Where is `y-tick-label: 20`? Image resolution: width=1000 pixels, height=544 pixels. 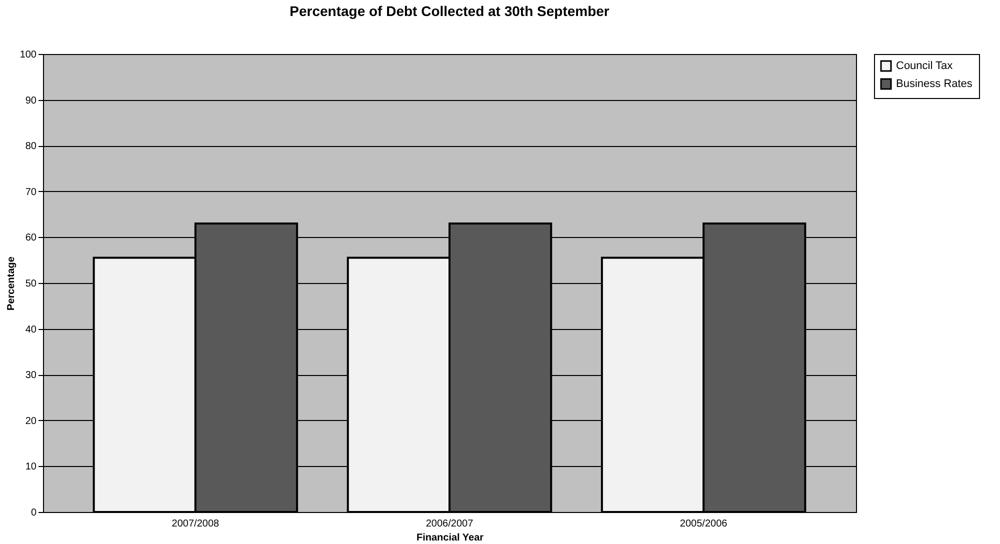
y-tick-label: 20 is located at coordinates (31, 421).